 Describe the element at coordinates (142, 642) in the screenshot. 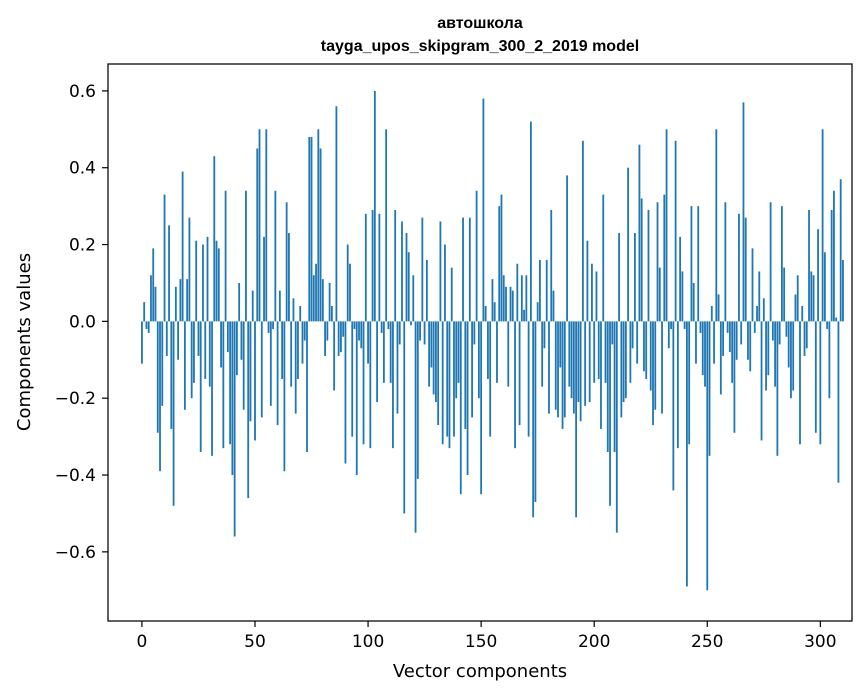

I see `x-tick-label: 0` at that location.